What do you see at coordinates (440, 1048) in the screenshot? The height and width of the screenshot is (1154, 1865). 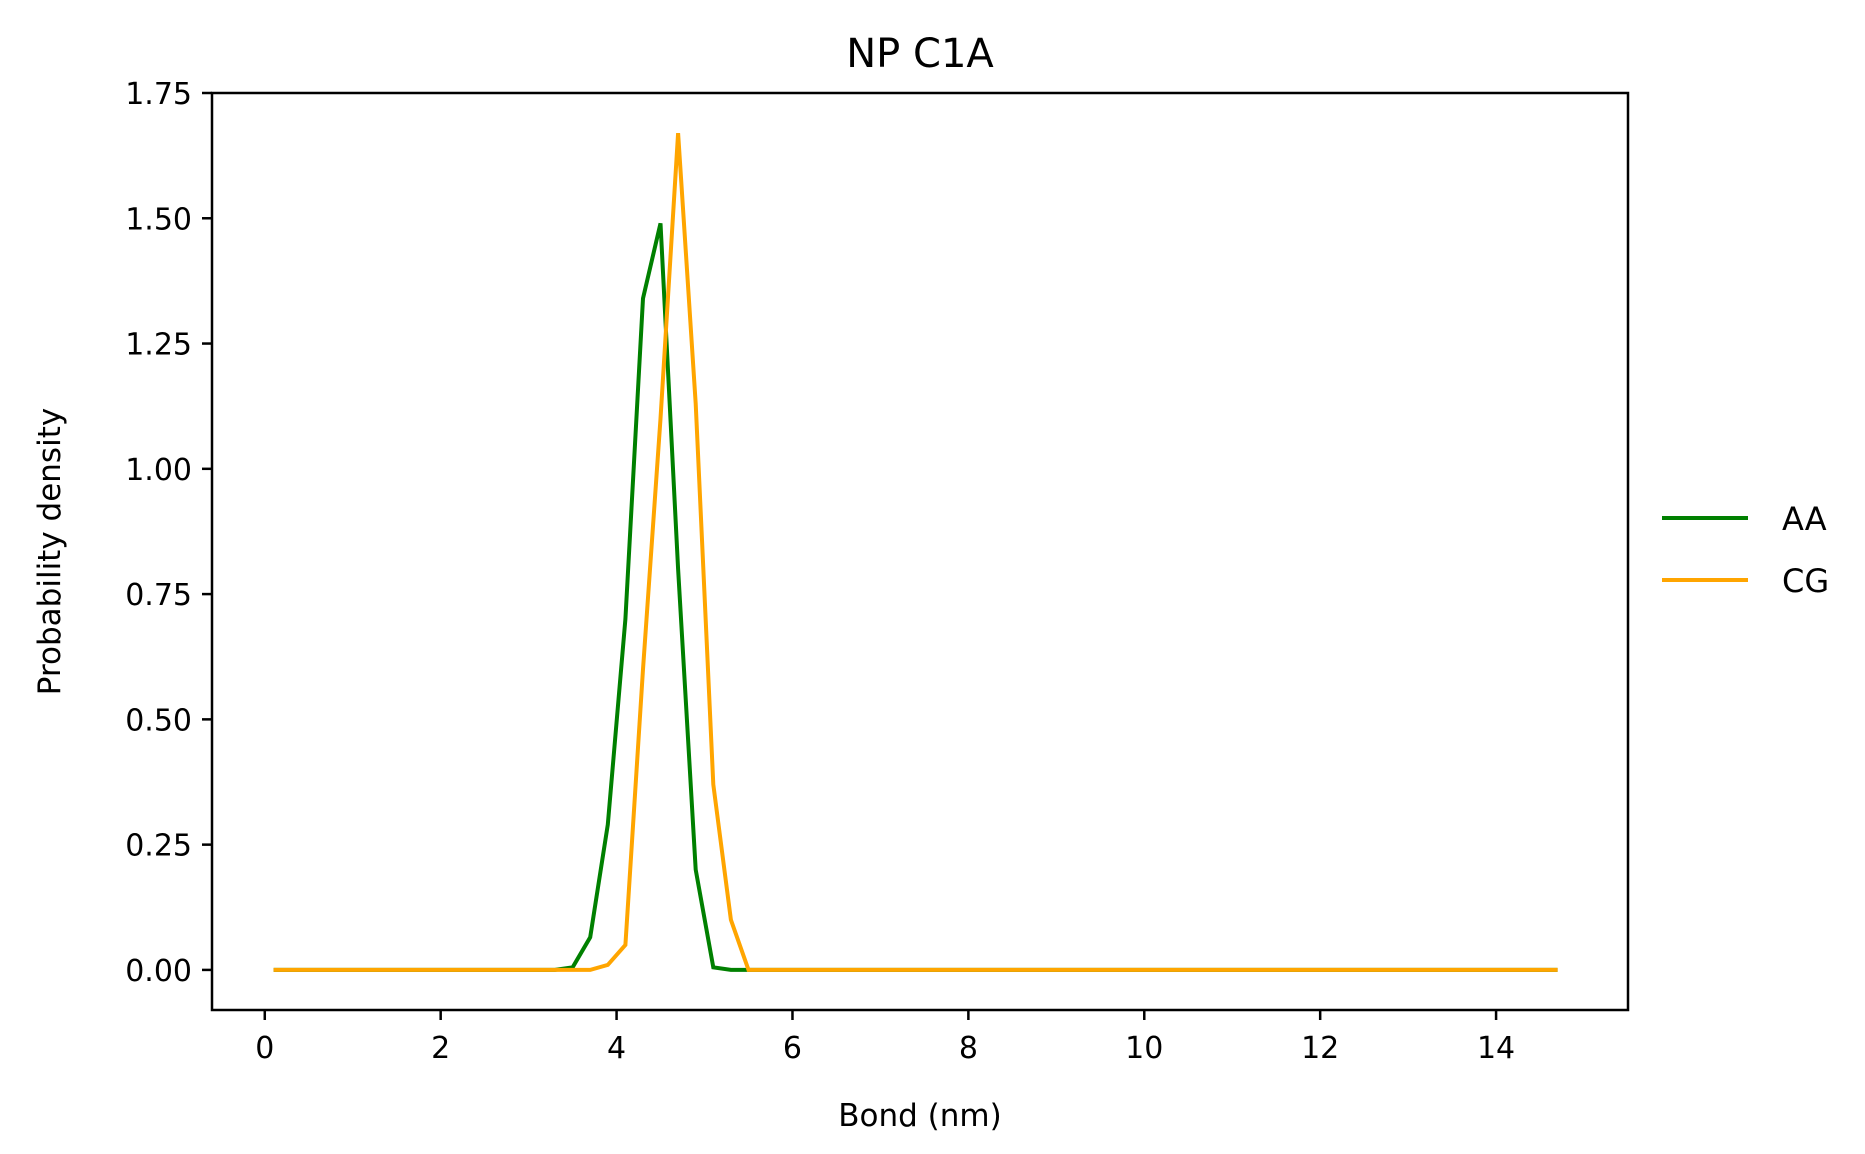 I see `x-tick-label: 2` at bounding box center [440, 1048].